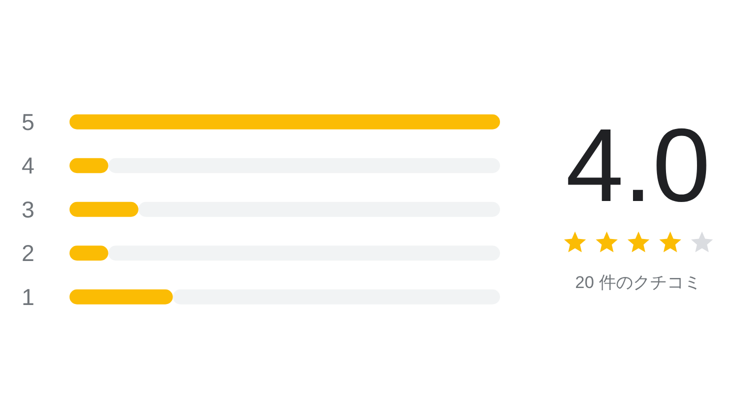 This screenshot has height=416, width=740. What do you see at coordinates (638, 166) in the screenshot?
I see `value-label: 4.0` at bounding box center [638, 166].